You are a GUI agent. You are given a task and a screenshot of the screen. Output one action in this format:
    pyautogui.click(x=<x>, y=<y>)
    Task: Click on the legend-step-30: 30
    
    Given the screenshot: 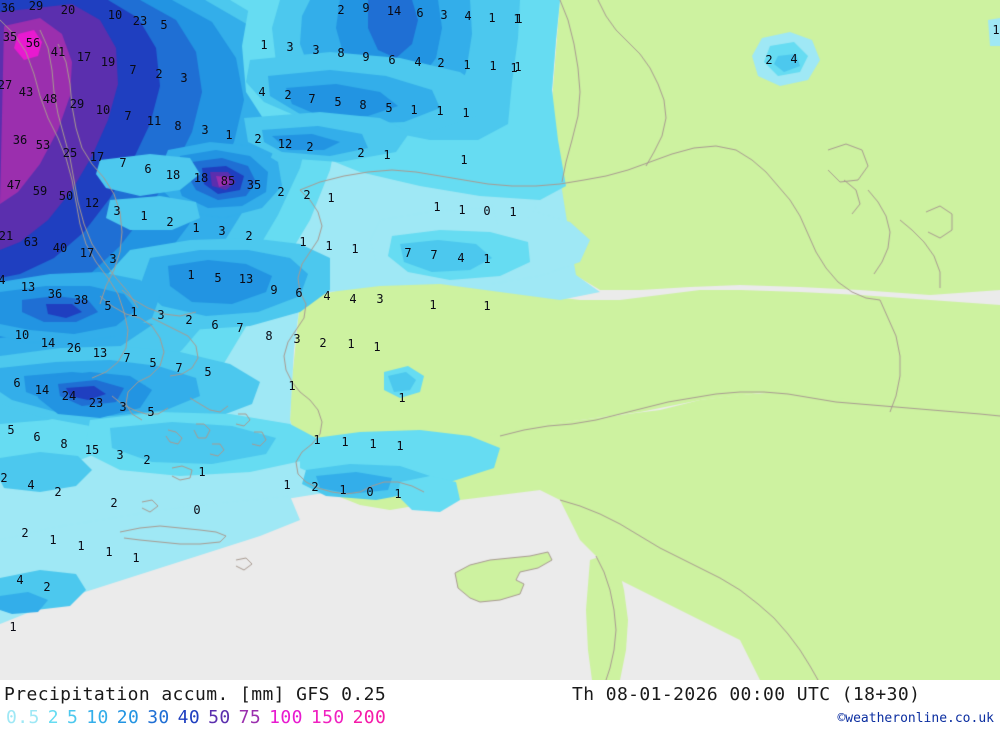 What is the action you would take?
    pyautogui.click(x=158, y=717)
    